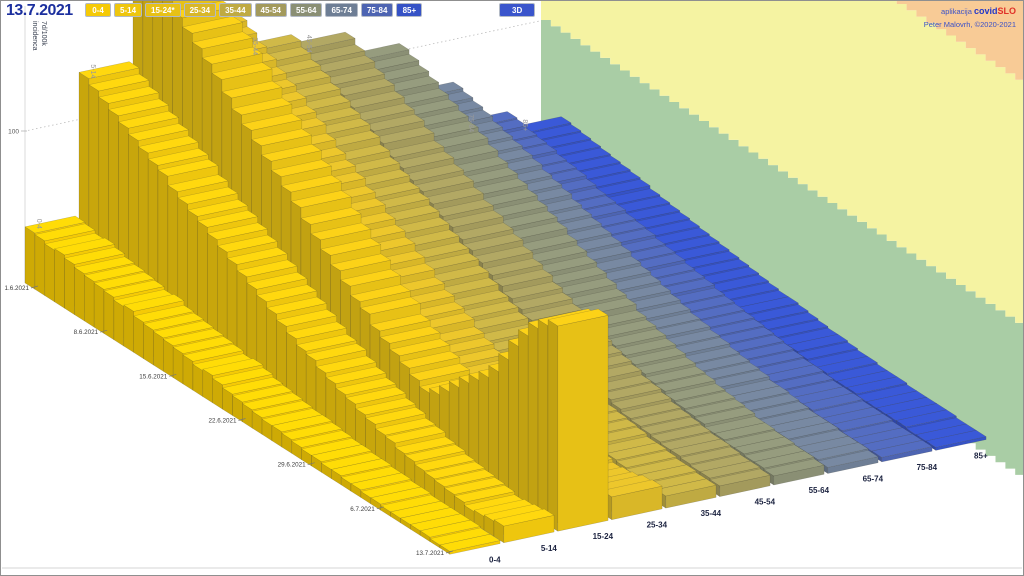  What do you see at coordinates (603, 536) in the screenshot?
I see `age-axis-label-15-24: 15-24` at bounding box center [603, 536].